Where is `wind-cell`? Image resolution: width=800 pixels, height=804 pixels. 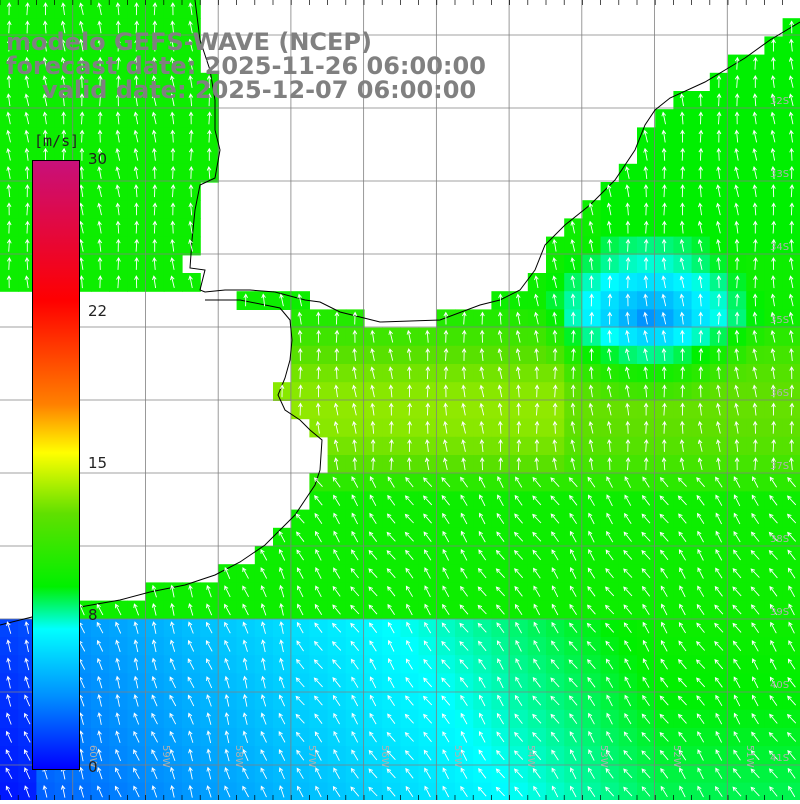 wind-cell is located at coordinates (791, 719).